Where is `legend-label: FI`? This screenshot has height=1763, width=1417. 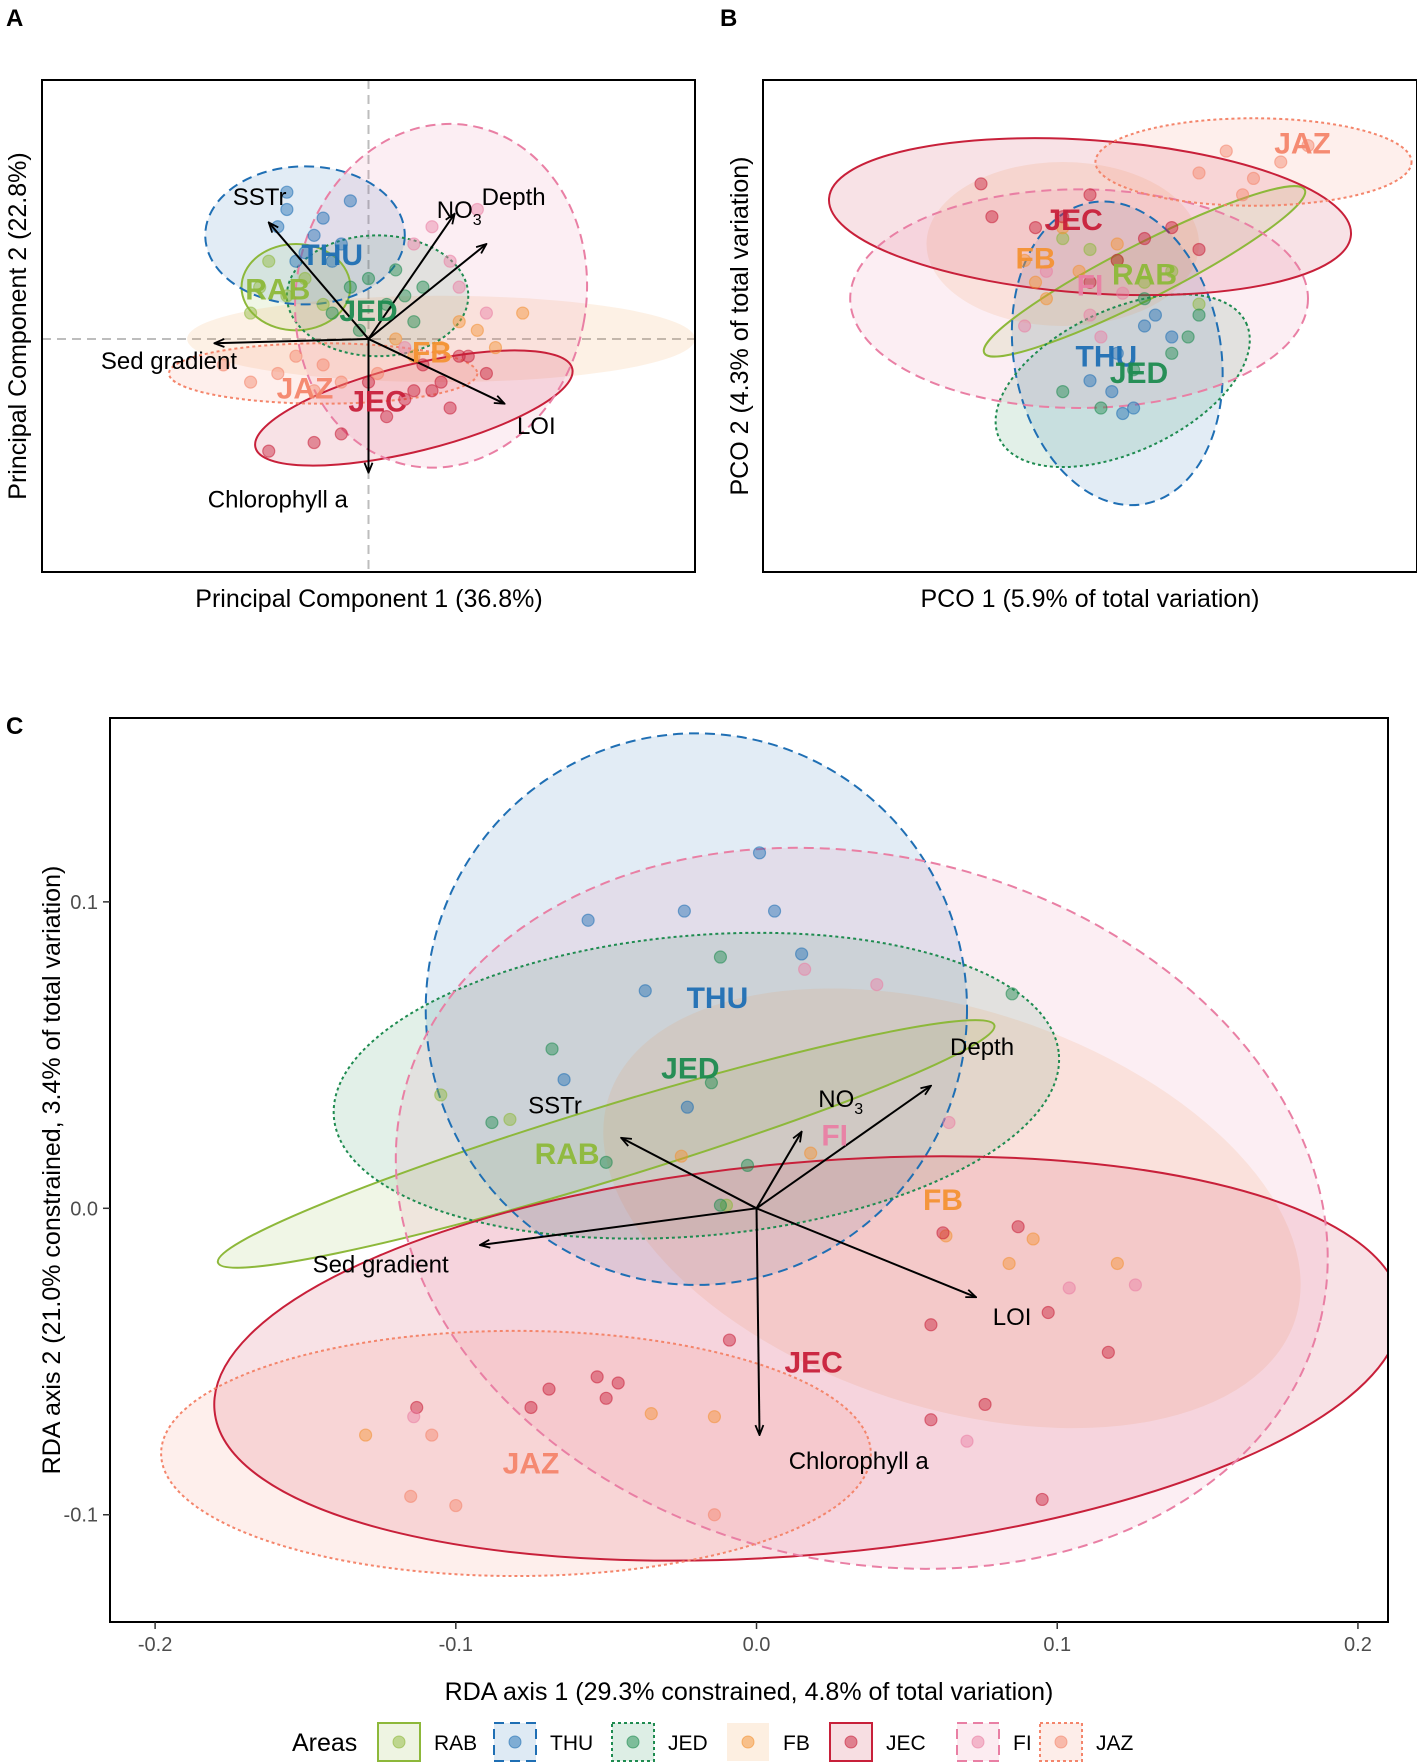 legend-label: FI is located at coordinates (1022, 1743).